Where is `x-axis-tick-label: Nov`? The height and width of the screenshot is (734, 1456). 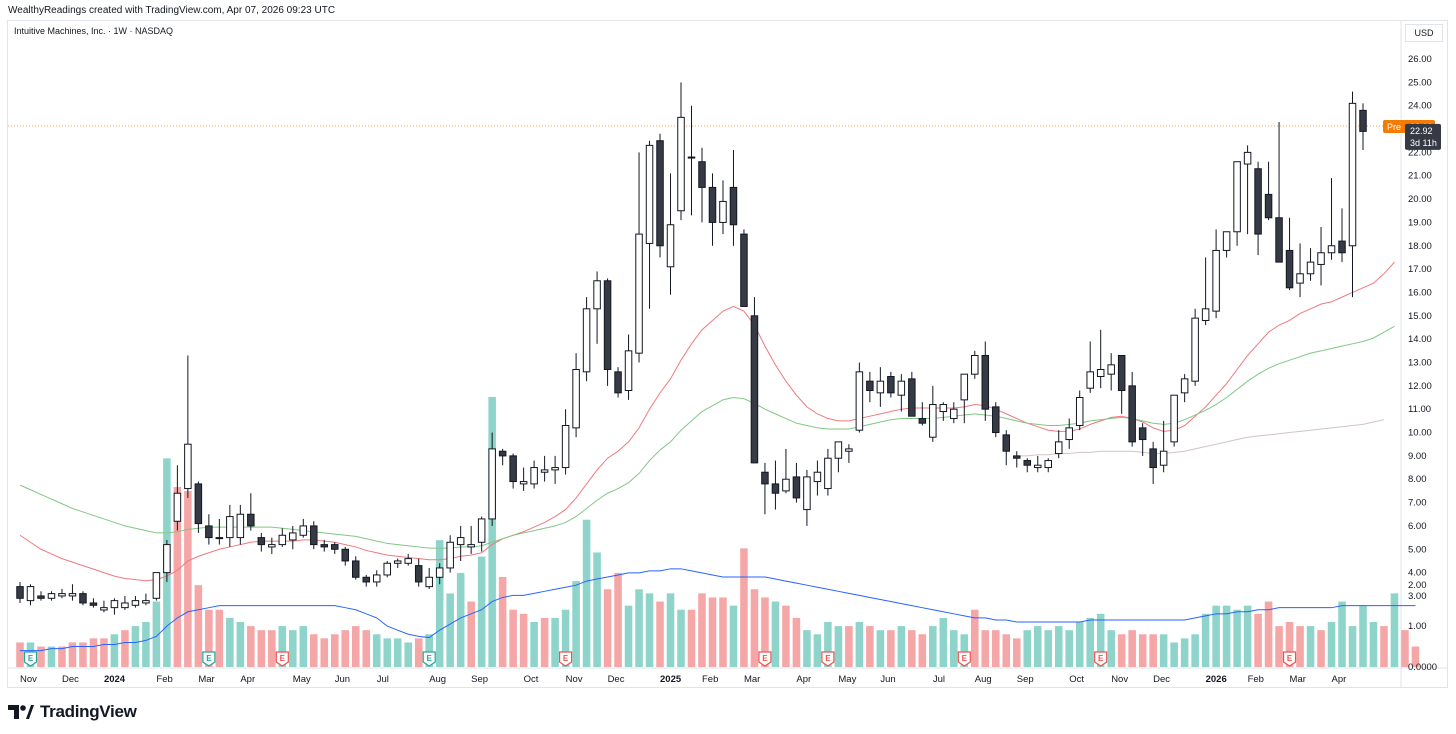
x-axis-tick-label: Nov is located at coordinates (1119, 679).